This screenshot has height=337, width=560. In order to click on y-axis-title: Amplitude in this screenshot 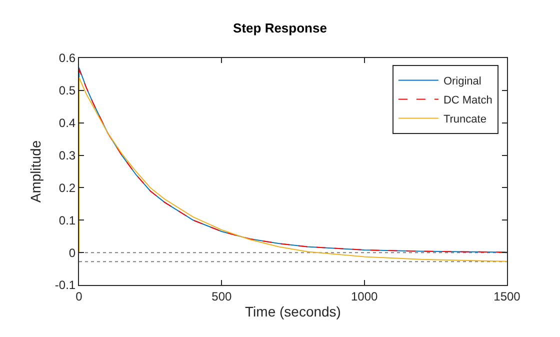, I will do `click(36, 171)`.